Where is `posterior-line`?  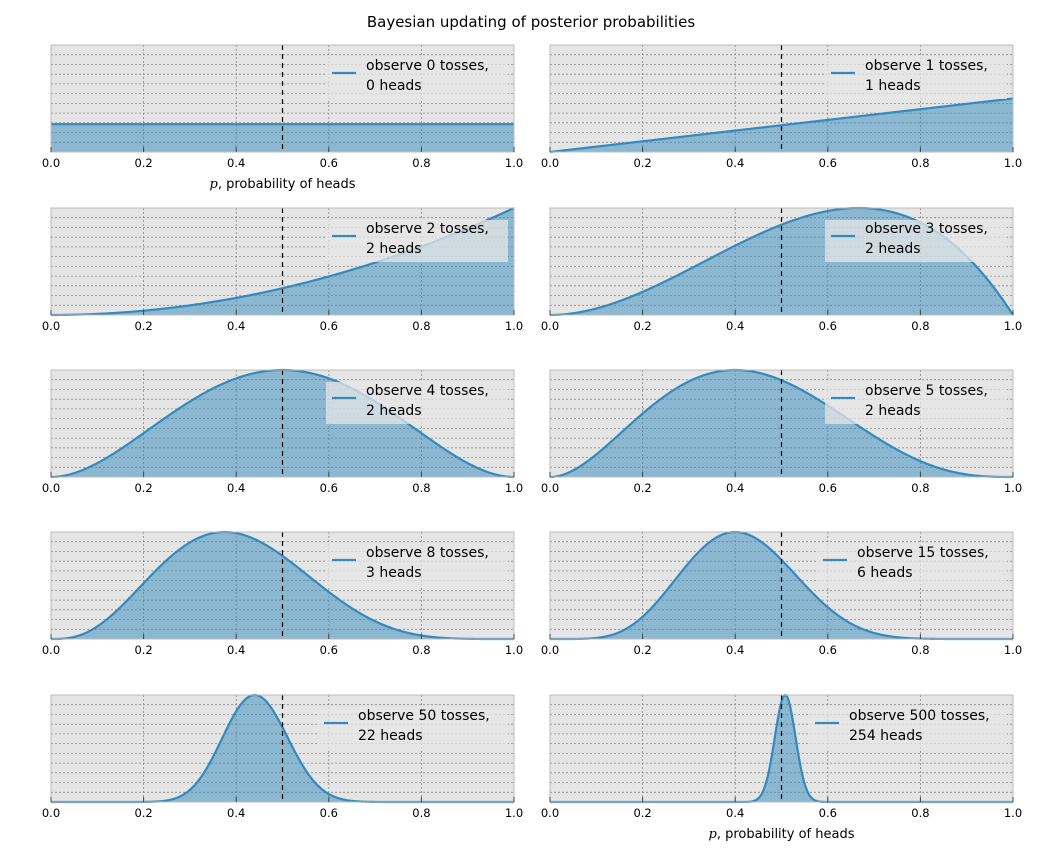 posterior-line is located at coordinates (781, 125).